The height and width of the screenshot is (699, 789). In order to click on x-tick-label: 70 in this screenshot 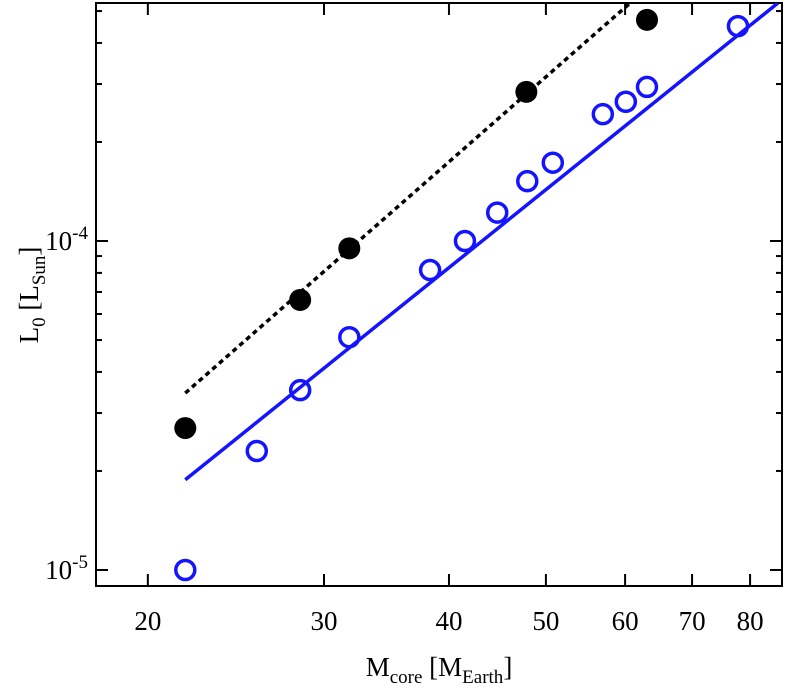, I will do `click(692, 621)`.